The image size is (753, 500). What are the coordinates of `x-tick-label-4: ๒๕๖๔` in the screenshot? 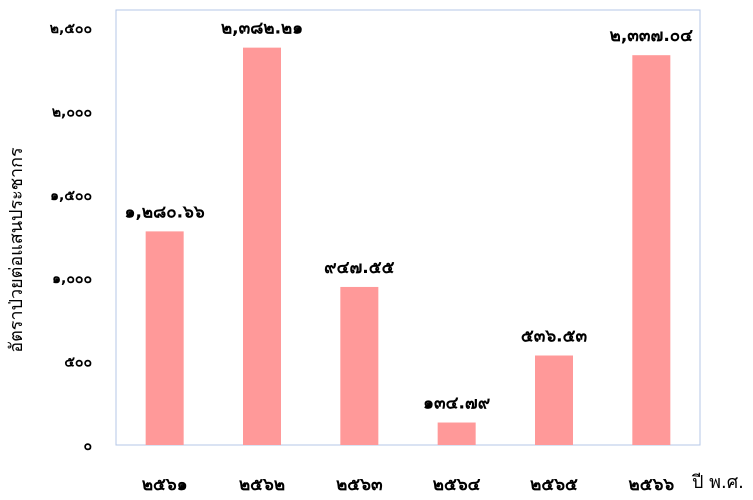 It's located at (457, 485).